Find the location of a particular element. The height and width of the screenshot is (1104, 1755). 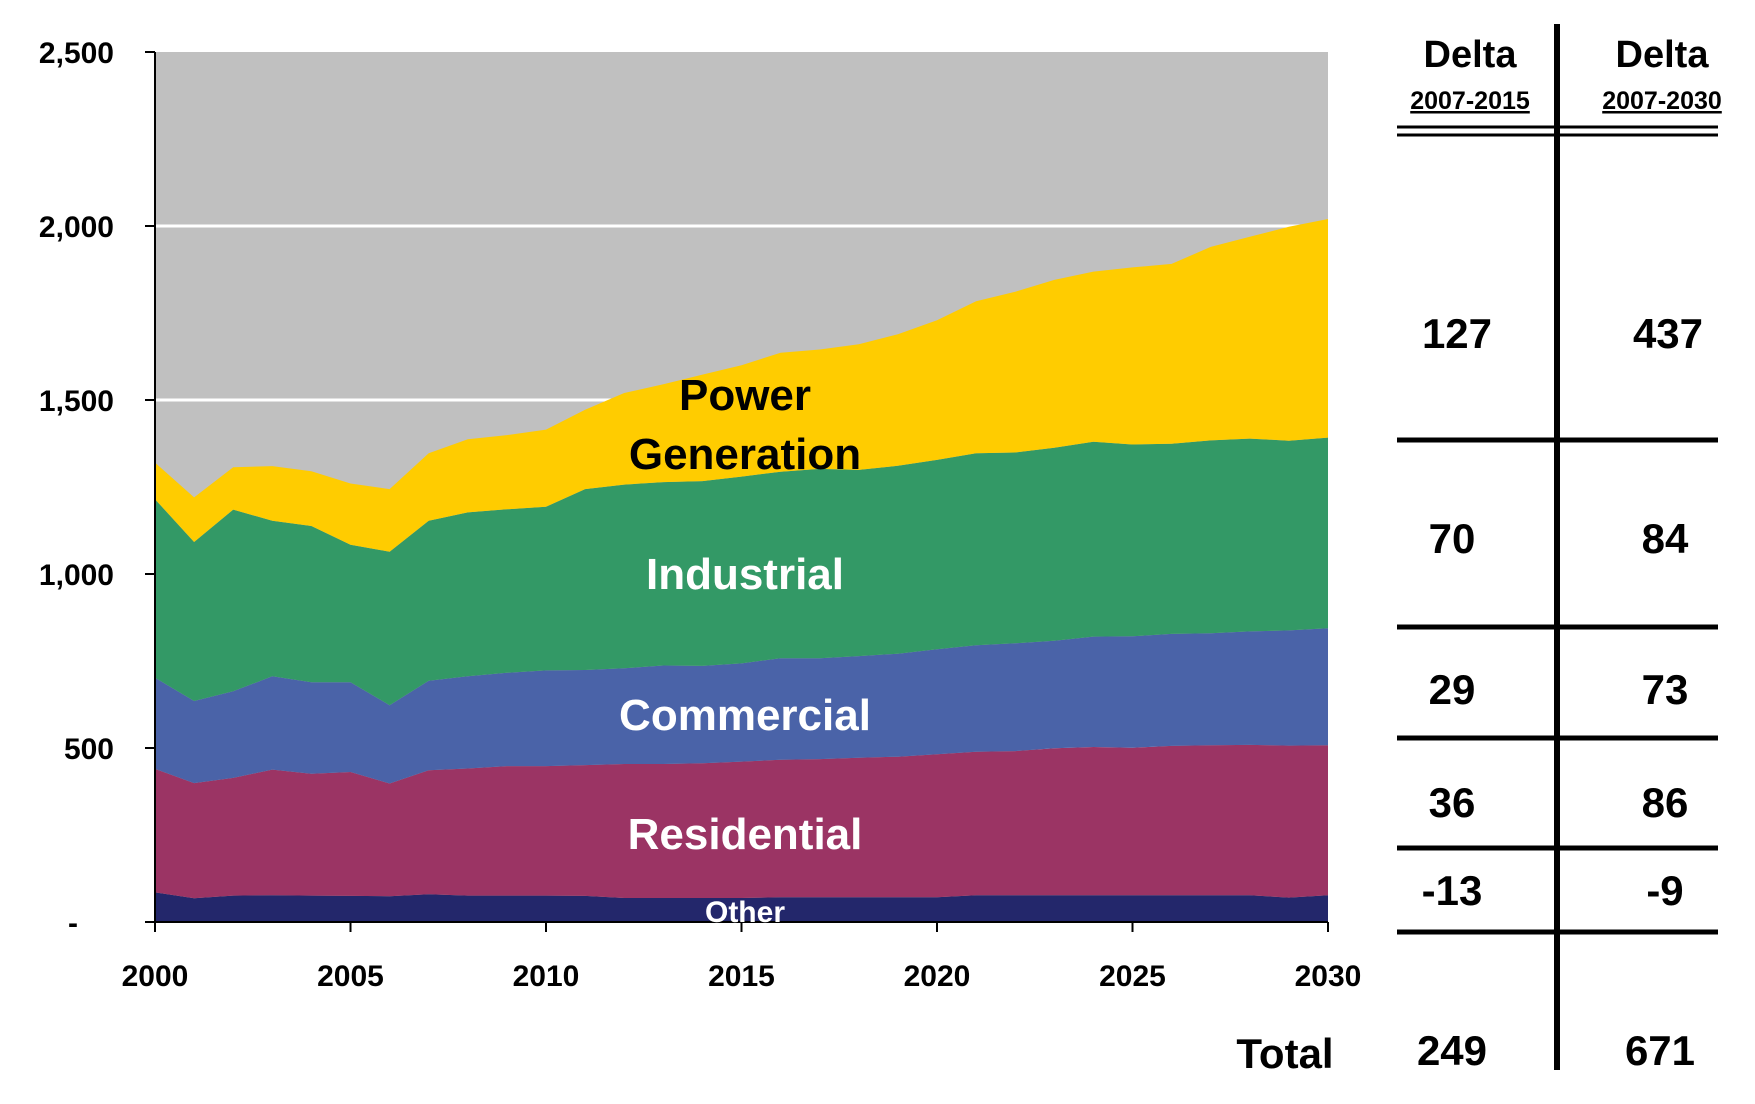

delta-residential-2015: 36 is located at coordinates (1452, 802).